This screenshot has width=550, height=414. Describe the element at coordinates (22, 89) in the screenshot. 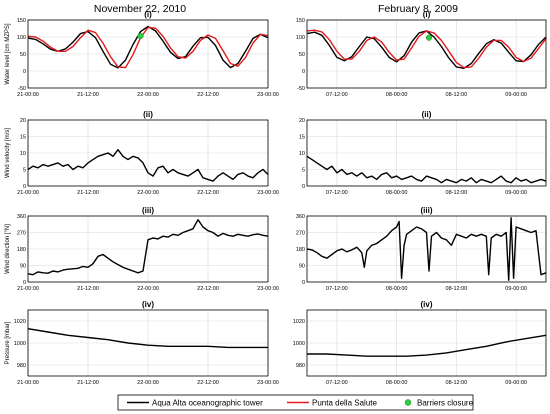

I see `y-tick-label: -50` at that location.